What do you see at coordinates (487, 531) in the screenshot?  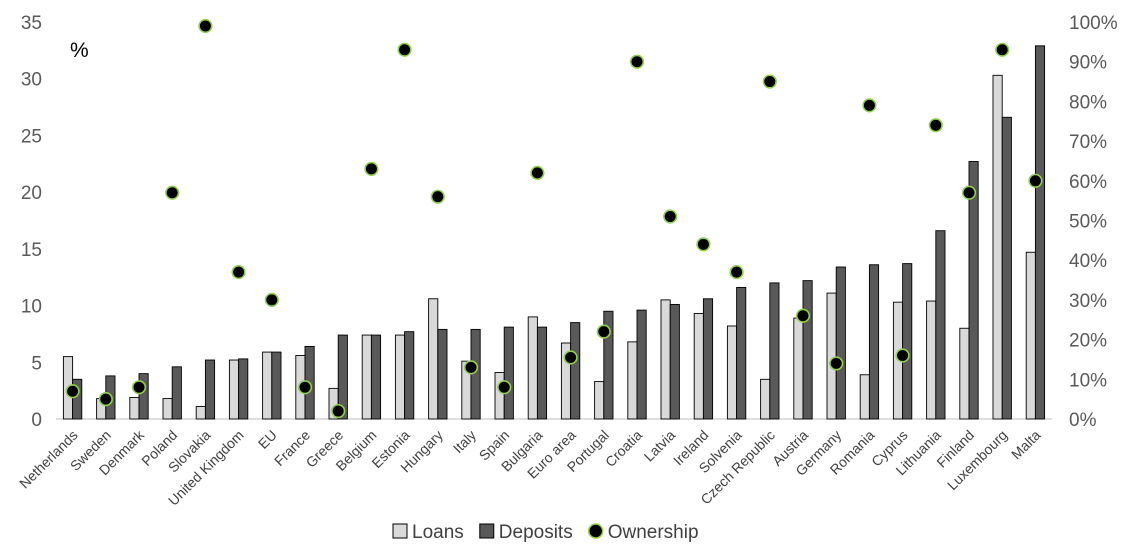 I see `legend-swatch-deposits` at bounding box center [487, 531].